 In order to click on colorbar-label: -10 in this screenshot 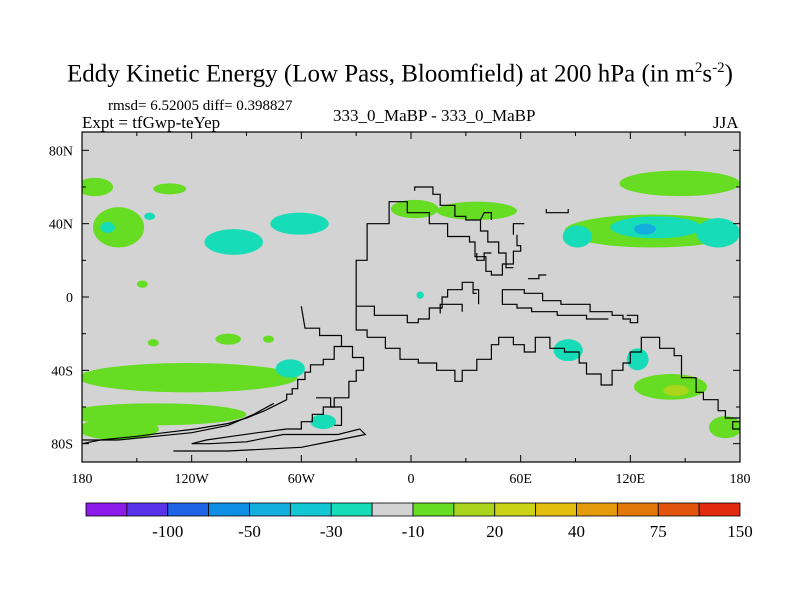, I will do `click(413, 531)`.